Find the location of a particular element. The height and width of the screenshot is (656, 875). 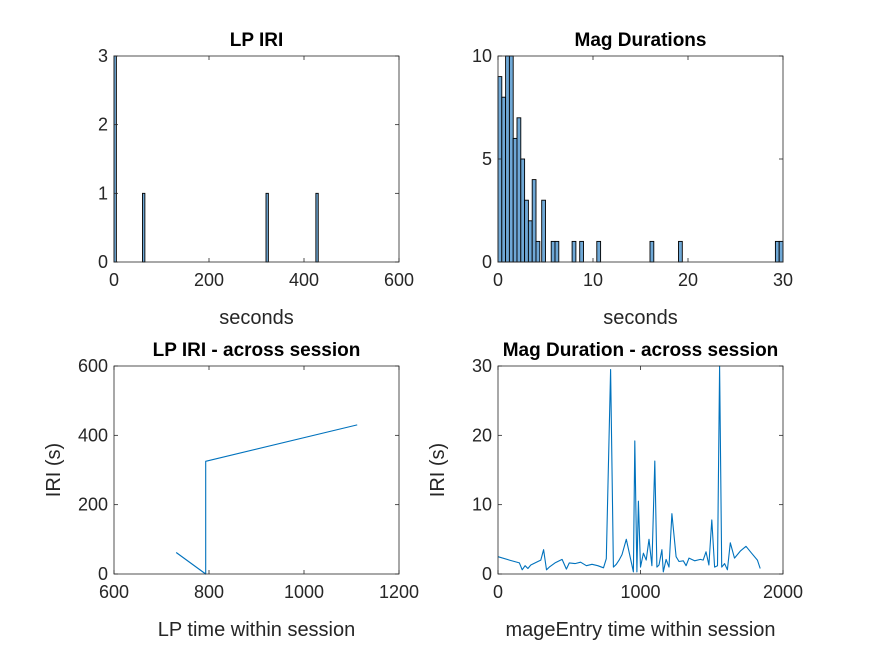

y-tick-label: 600 is located at coordinates (93, 366).